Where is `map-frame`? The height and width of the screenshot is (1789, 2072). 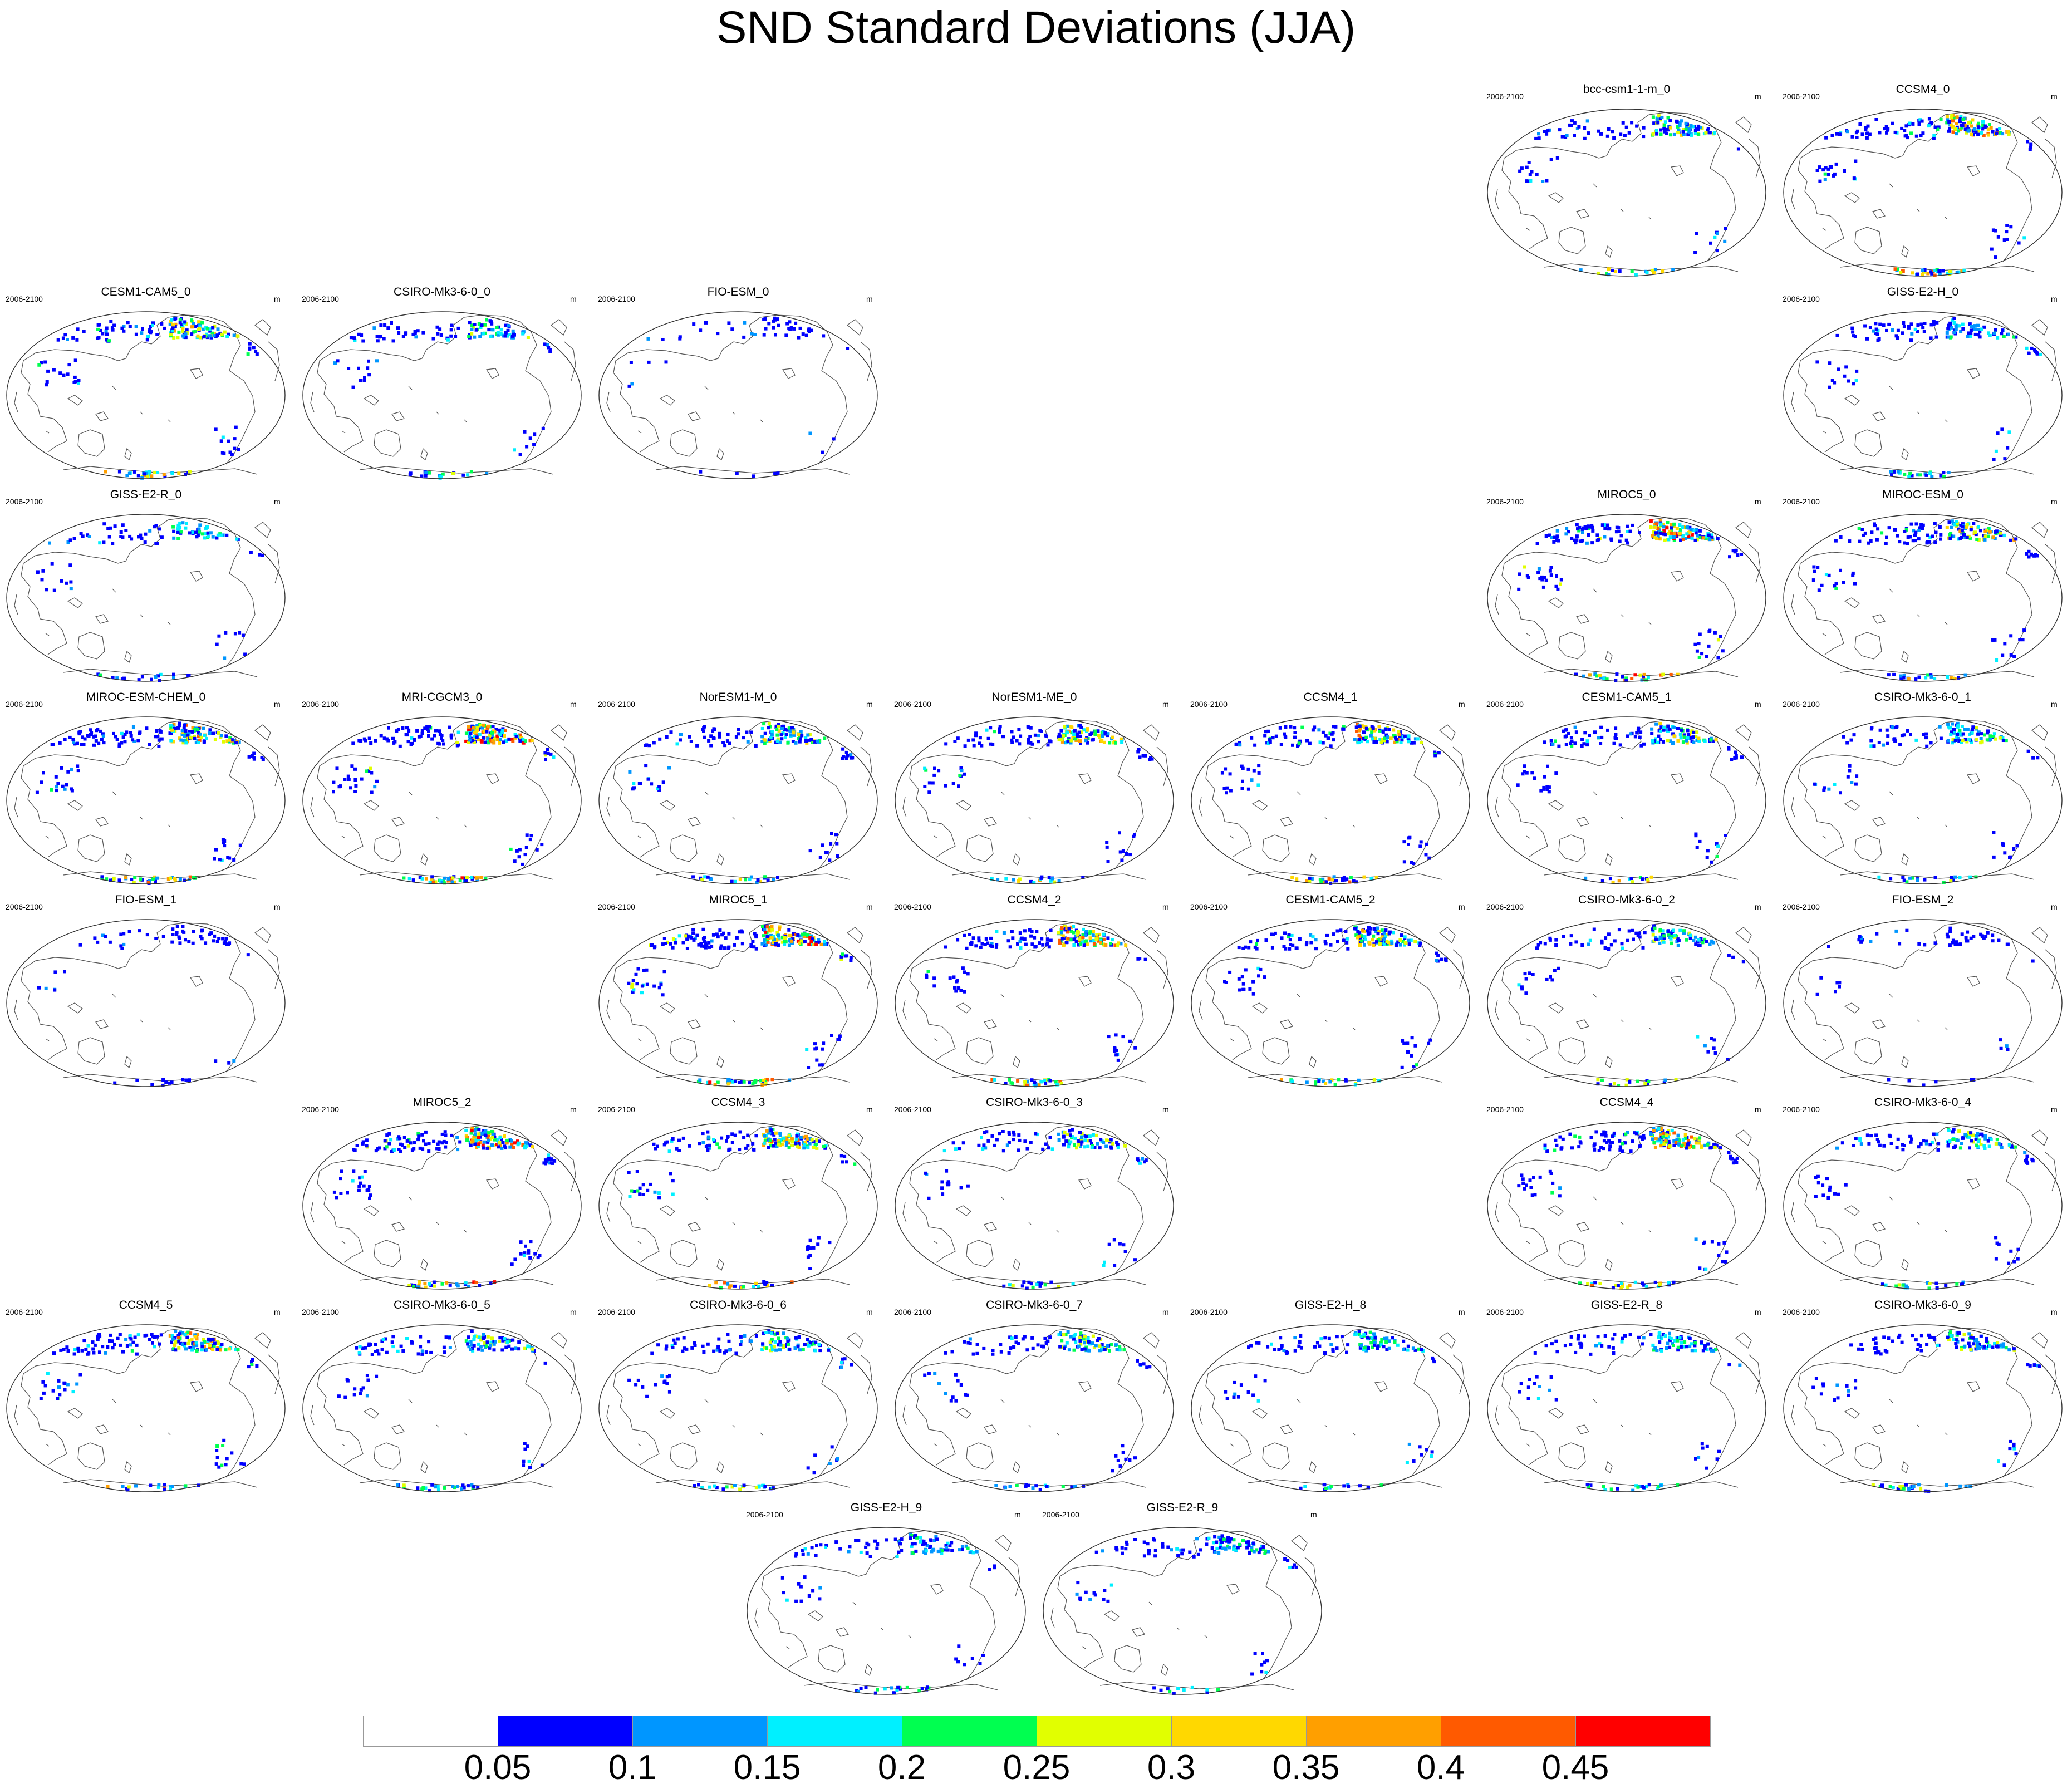 map-frame is located at coordinates (1923, 395).